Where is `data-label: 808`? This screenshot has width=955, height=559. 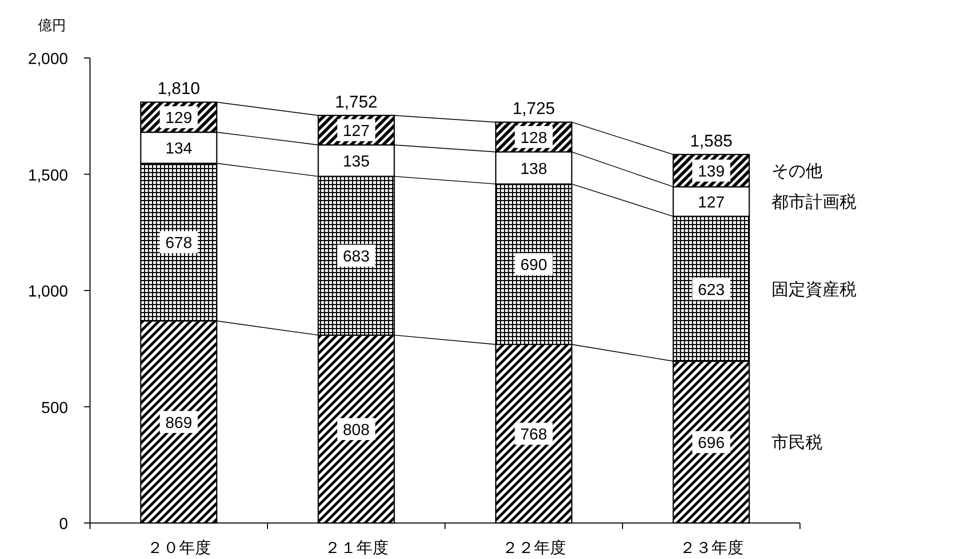 data-label: 808 is located at coordinates (356, 431).